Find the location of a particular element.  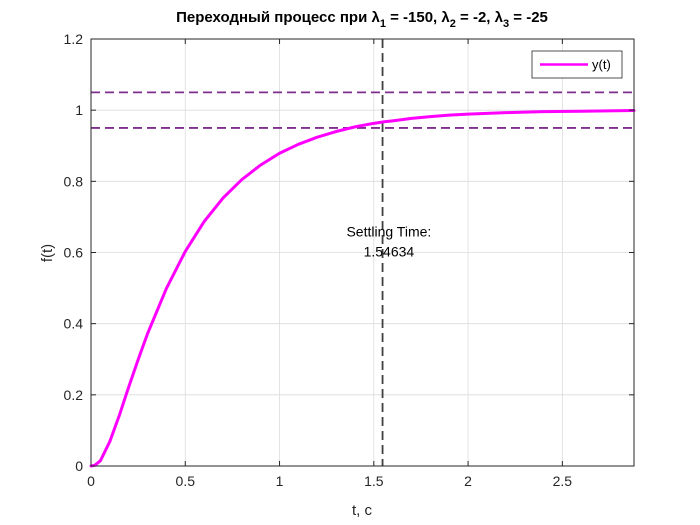

x-tick-label: 2.5 is located at coordinates (563, 481).